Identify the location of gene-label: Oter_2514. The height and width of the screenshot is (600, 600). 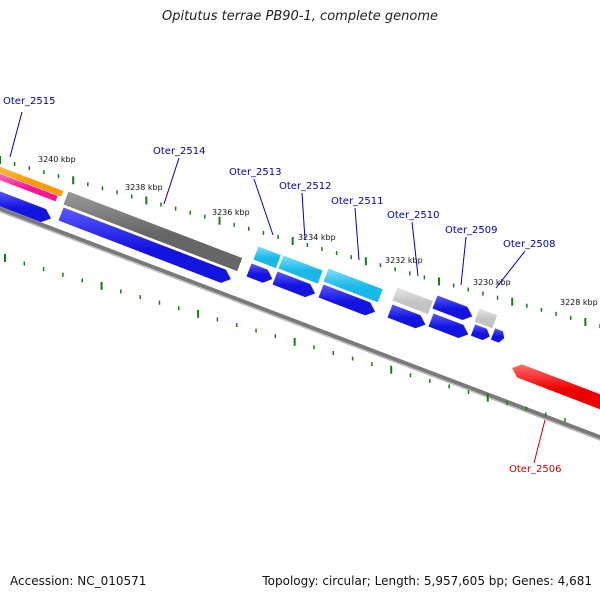
(179, 151).